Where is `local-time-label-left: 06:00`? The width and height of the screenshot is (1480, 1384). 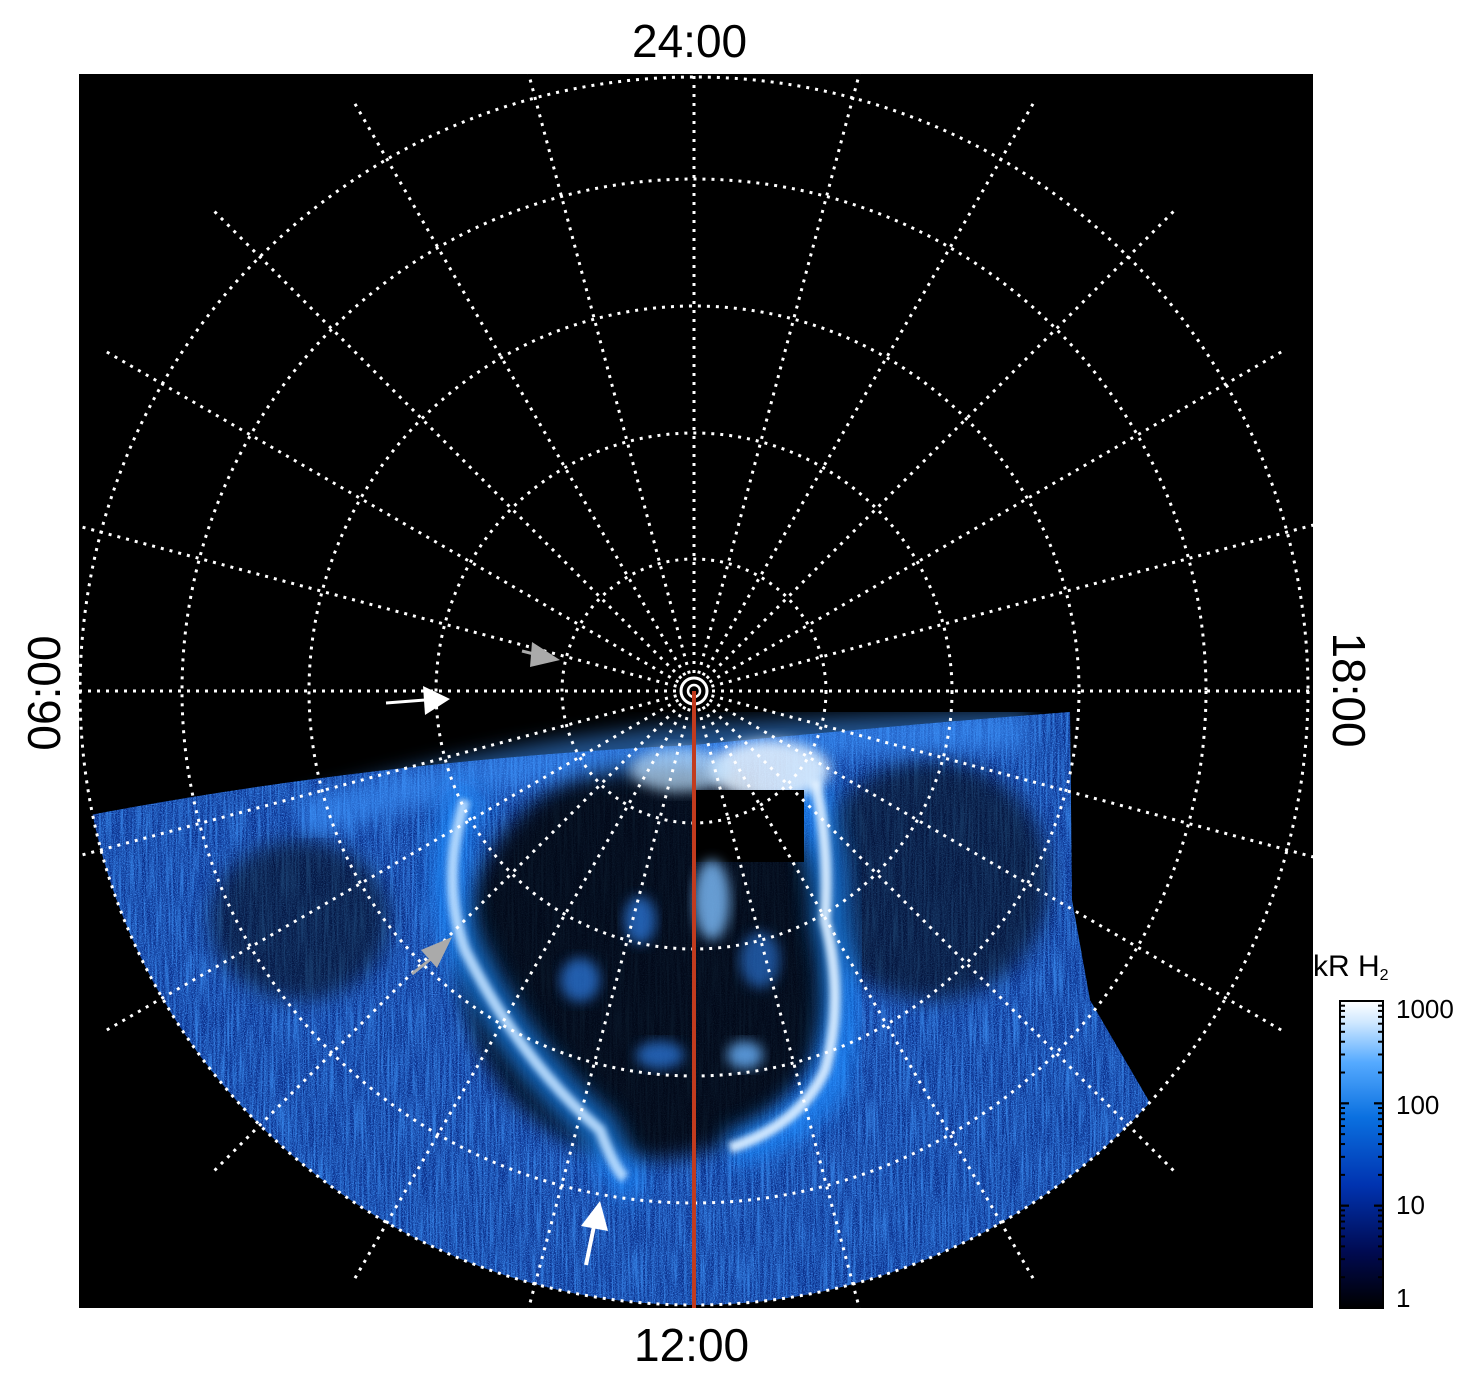 local-time-label-left: 06:00 is located at coordinates (44, 693).